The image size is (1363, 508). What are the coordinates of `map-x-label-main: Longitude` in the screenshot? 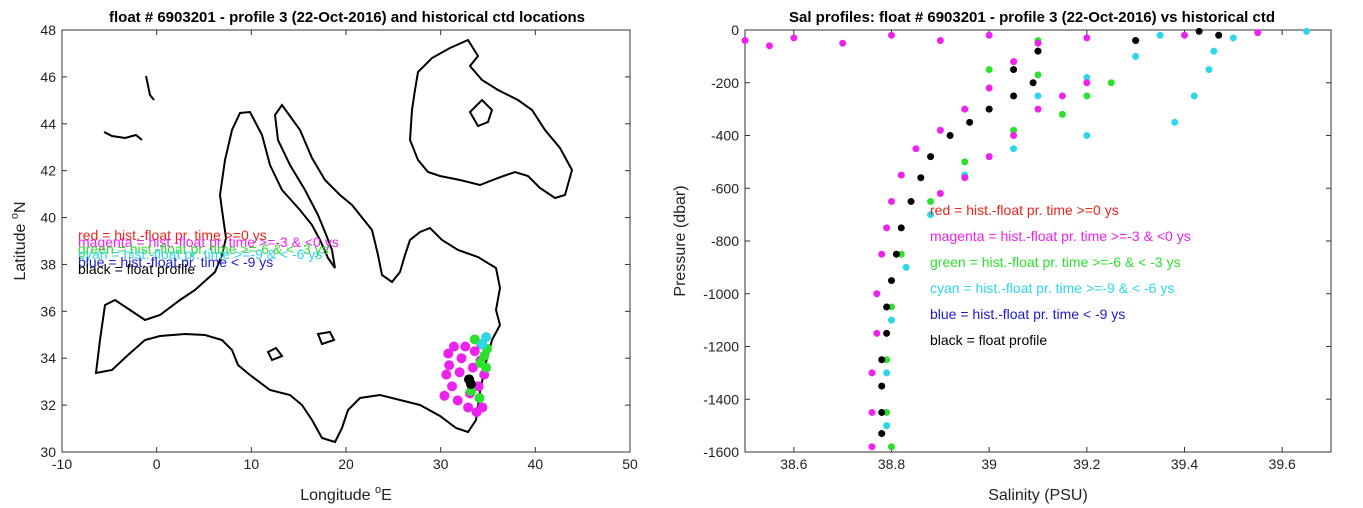 It's located at (337, 495).